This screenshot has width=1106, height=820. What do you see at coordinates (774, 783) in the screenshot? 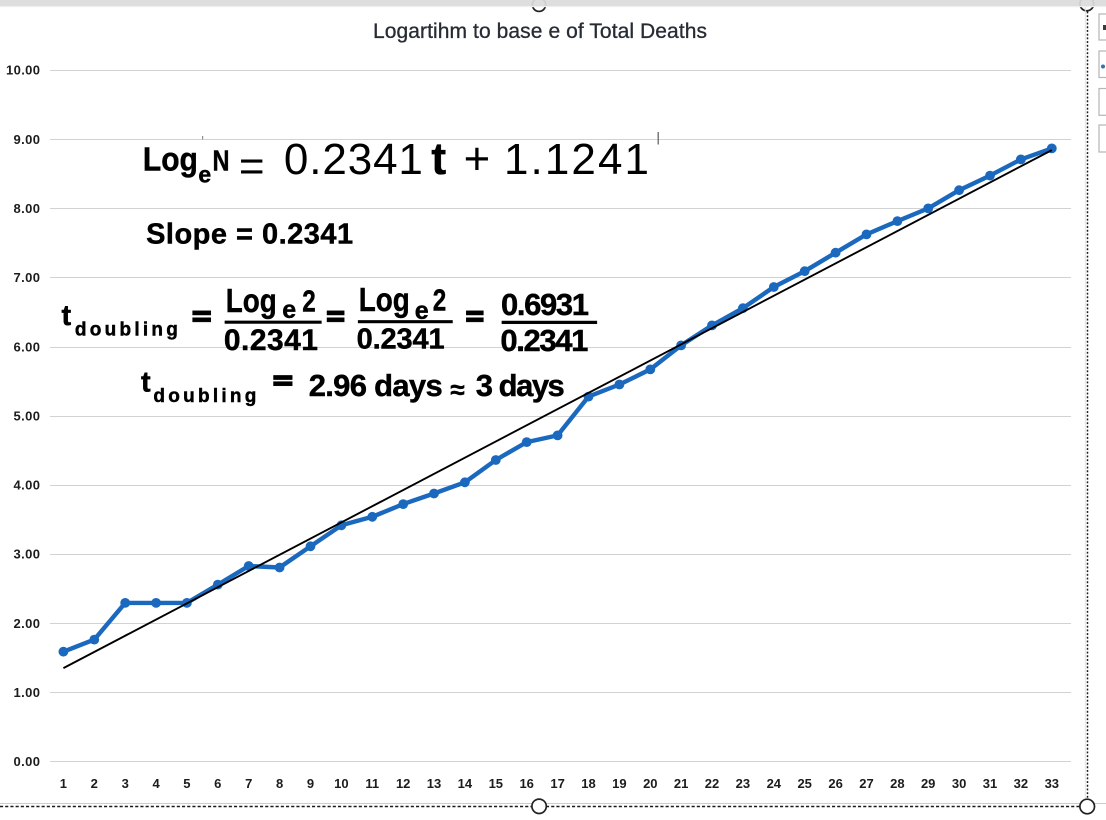
I see `svg-text: 24` at bounding box center [774, 783].